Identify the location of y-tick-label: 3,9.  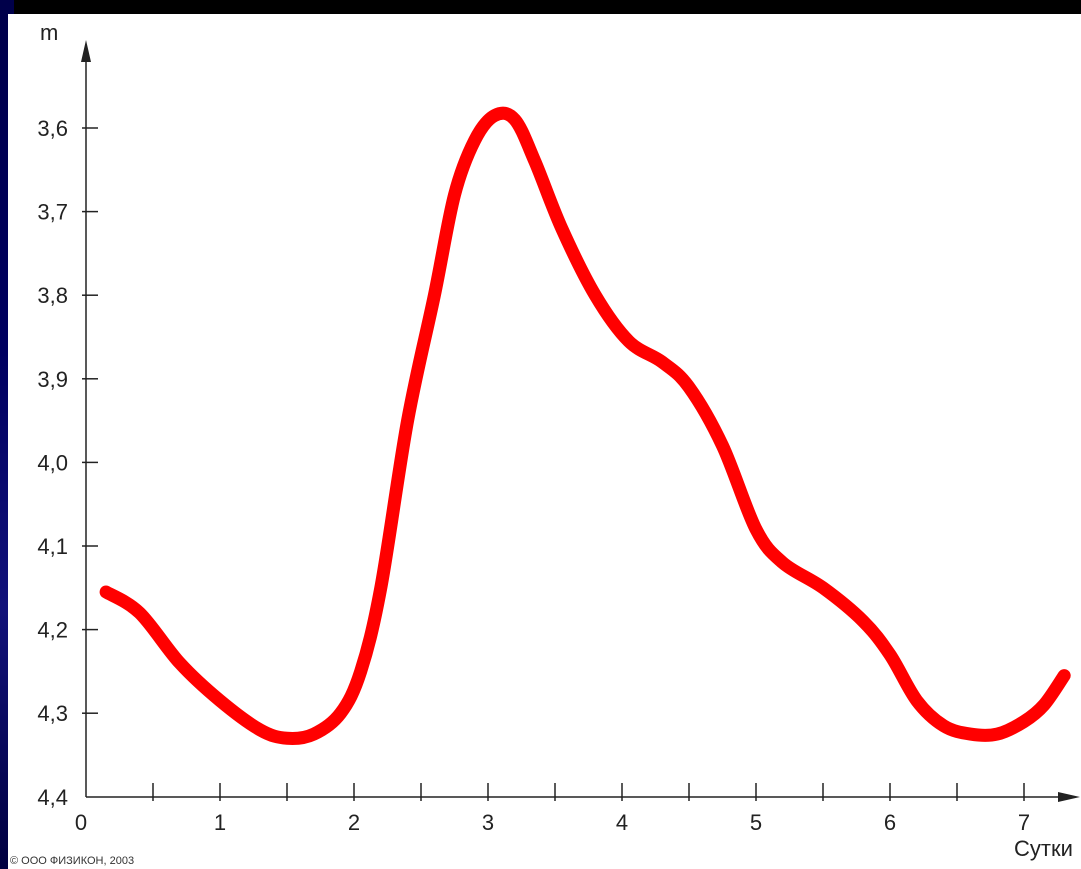
(52, 379).